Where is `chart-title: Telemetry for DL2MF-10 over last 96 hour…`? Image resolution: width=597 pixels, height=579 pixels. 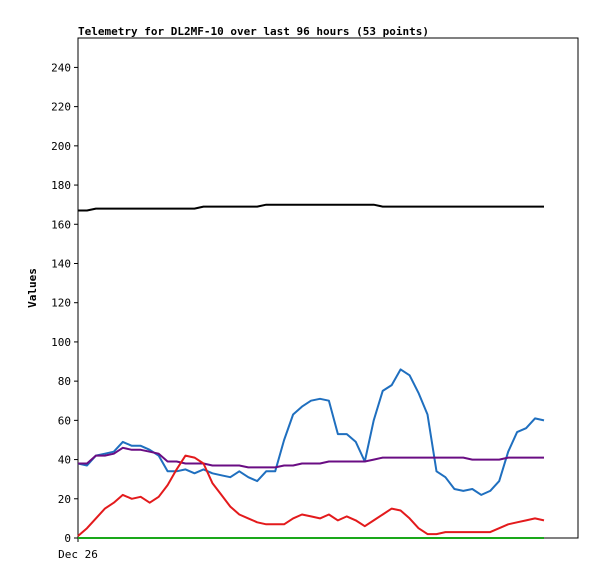
chart-title: Telemetry for DL2MF-10 over last 96 hour… is located at coordinates (253, 31).